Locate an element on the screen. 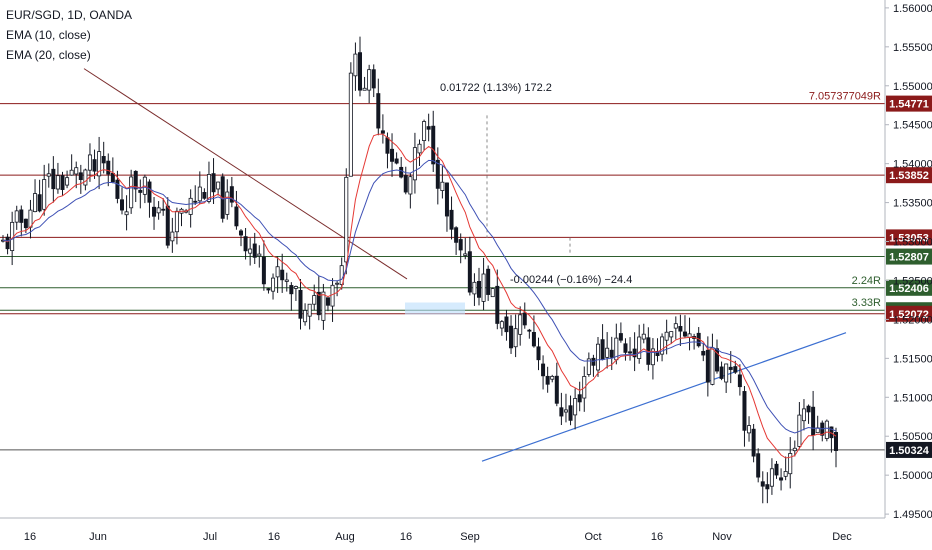 Image resolution: width=932 pixels, height=550 pixels. price-tag-label: 1.50324 is located at coordinates (909, 451).